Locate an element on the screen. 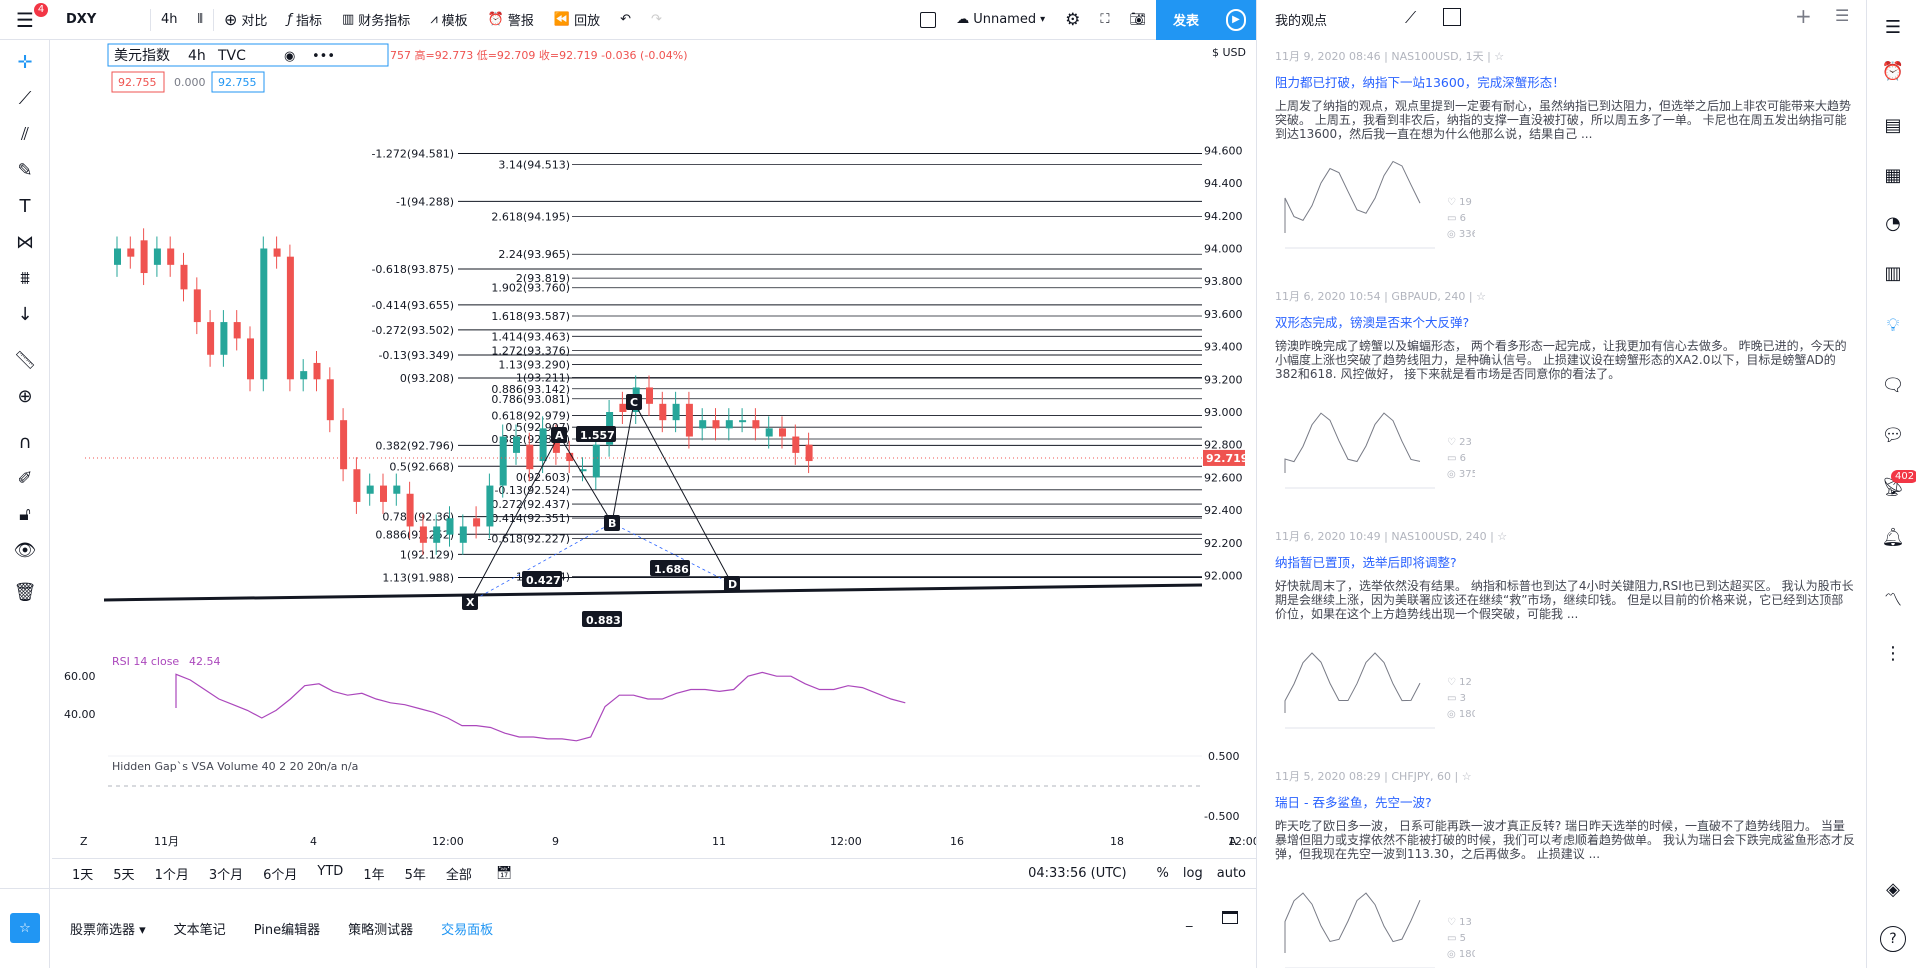  fullscreen-button: ⛶ is located at coordinates (1104, 20).